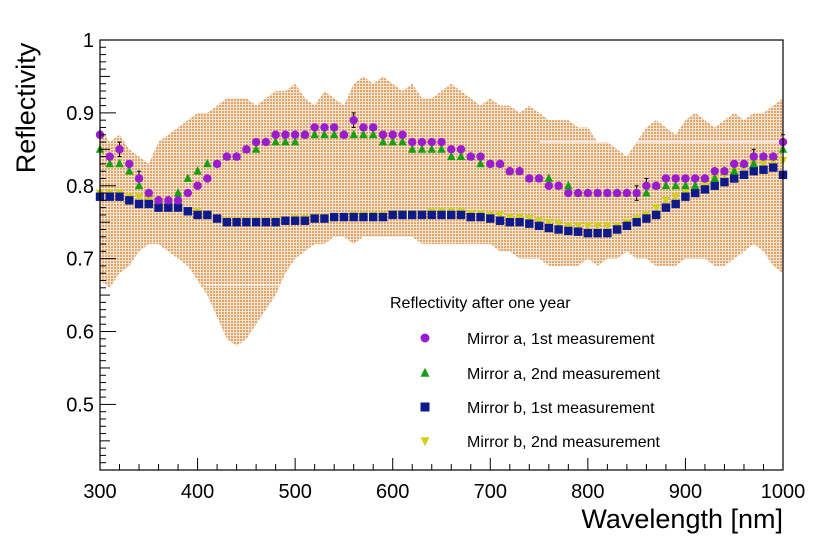  I want to click on legend-label-mirror-a-2nd: Mirror a, 2nd measurement, so click(564, 374).